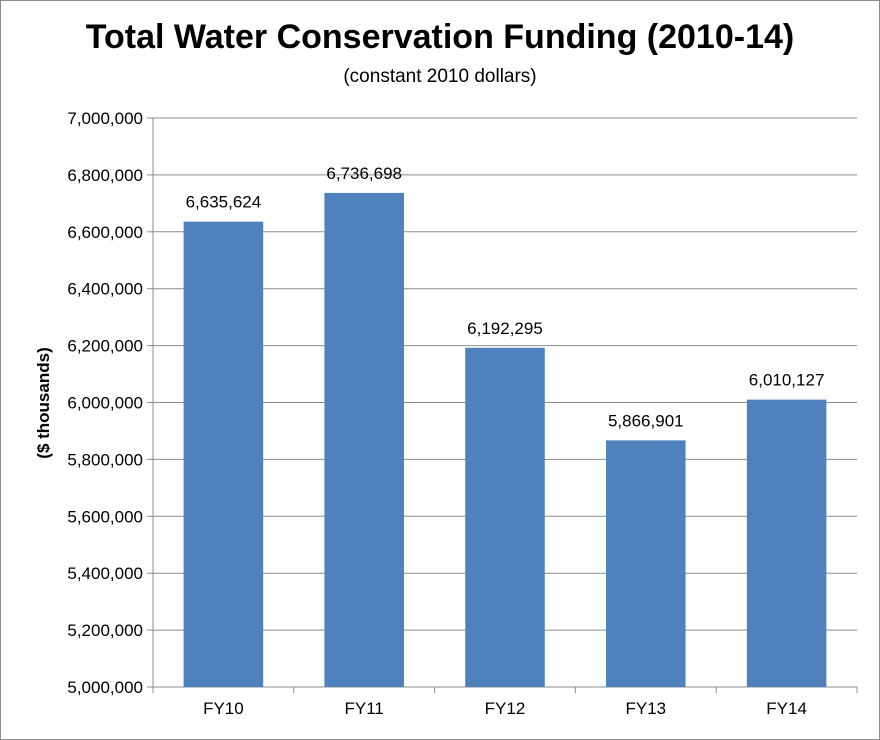  Describe the element at coordinates (505, 328) in the screenshot. I see `data-label: 6,192,295` at that location.